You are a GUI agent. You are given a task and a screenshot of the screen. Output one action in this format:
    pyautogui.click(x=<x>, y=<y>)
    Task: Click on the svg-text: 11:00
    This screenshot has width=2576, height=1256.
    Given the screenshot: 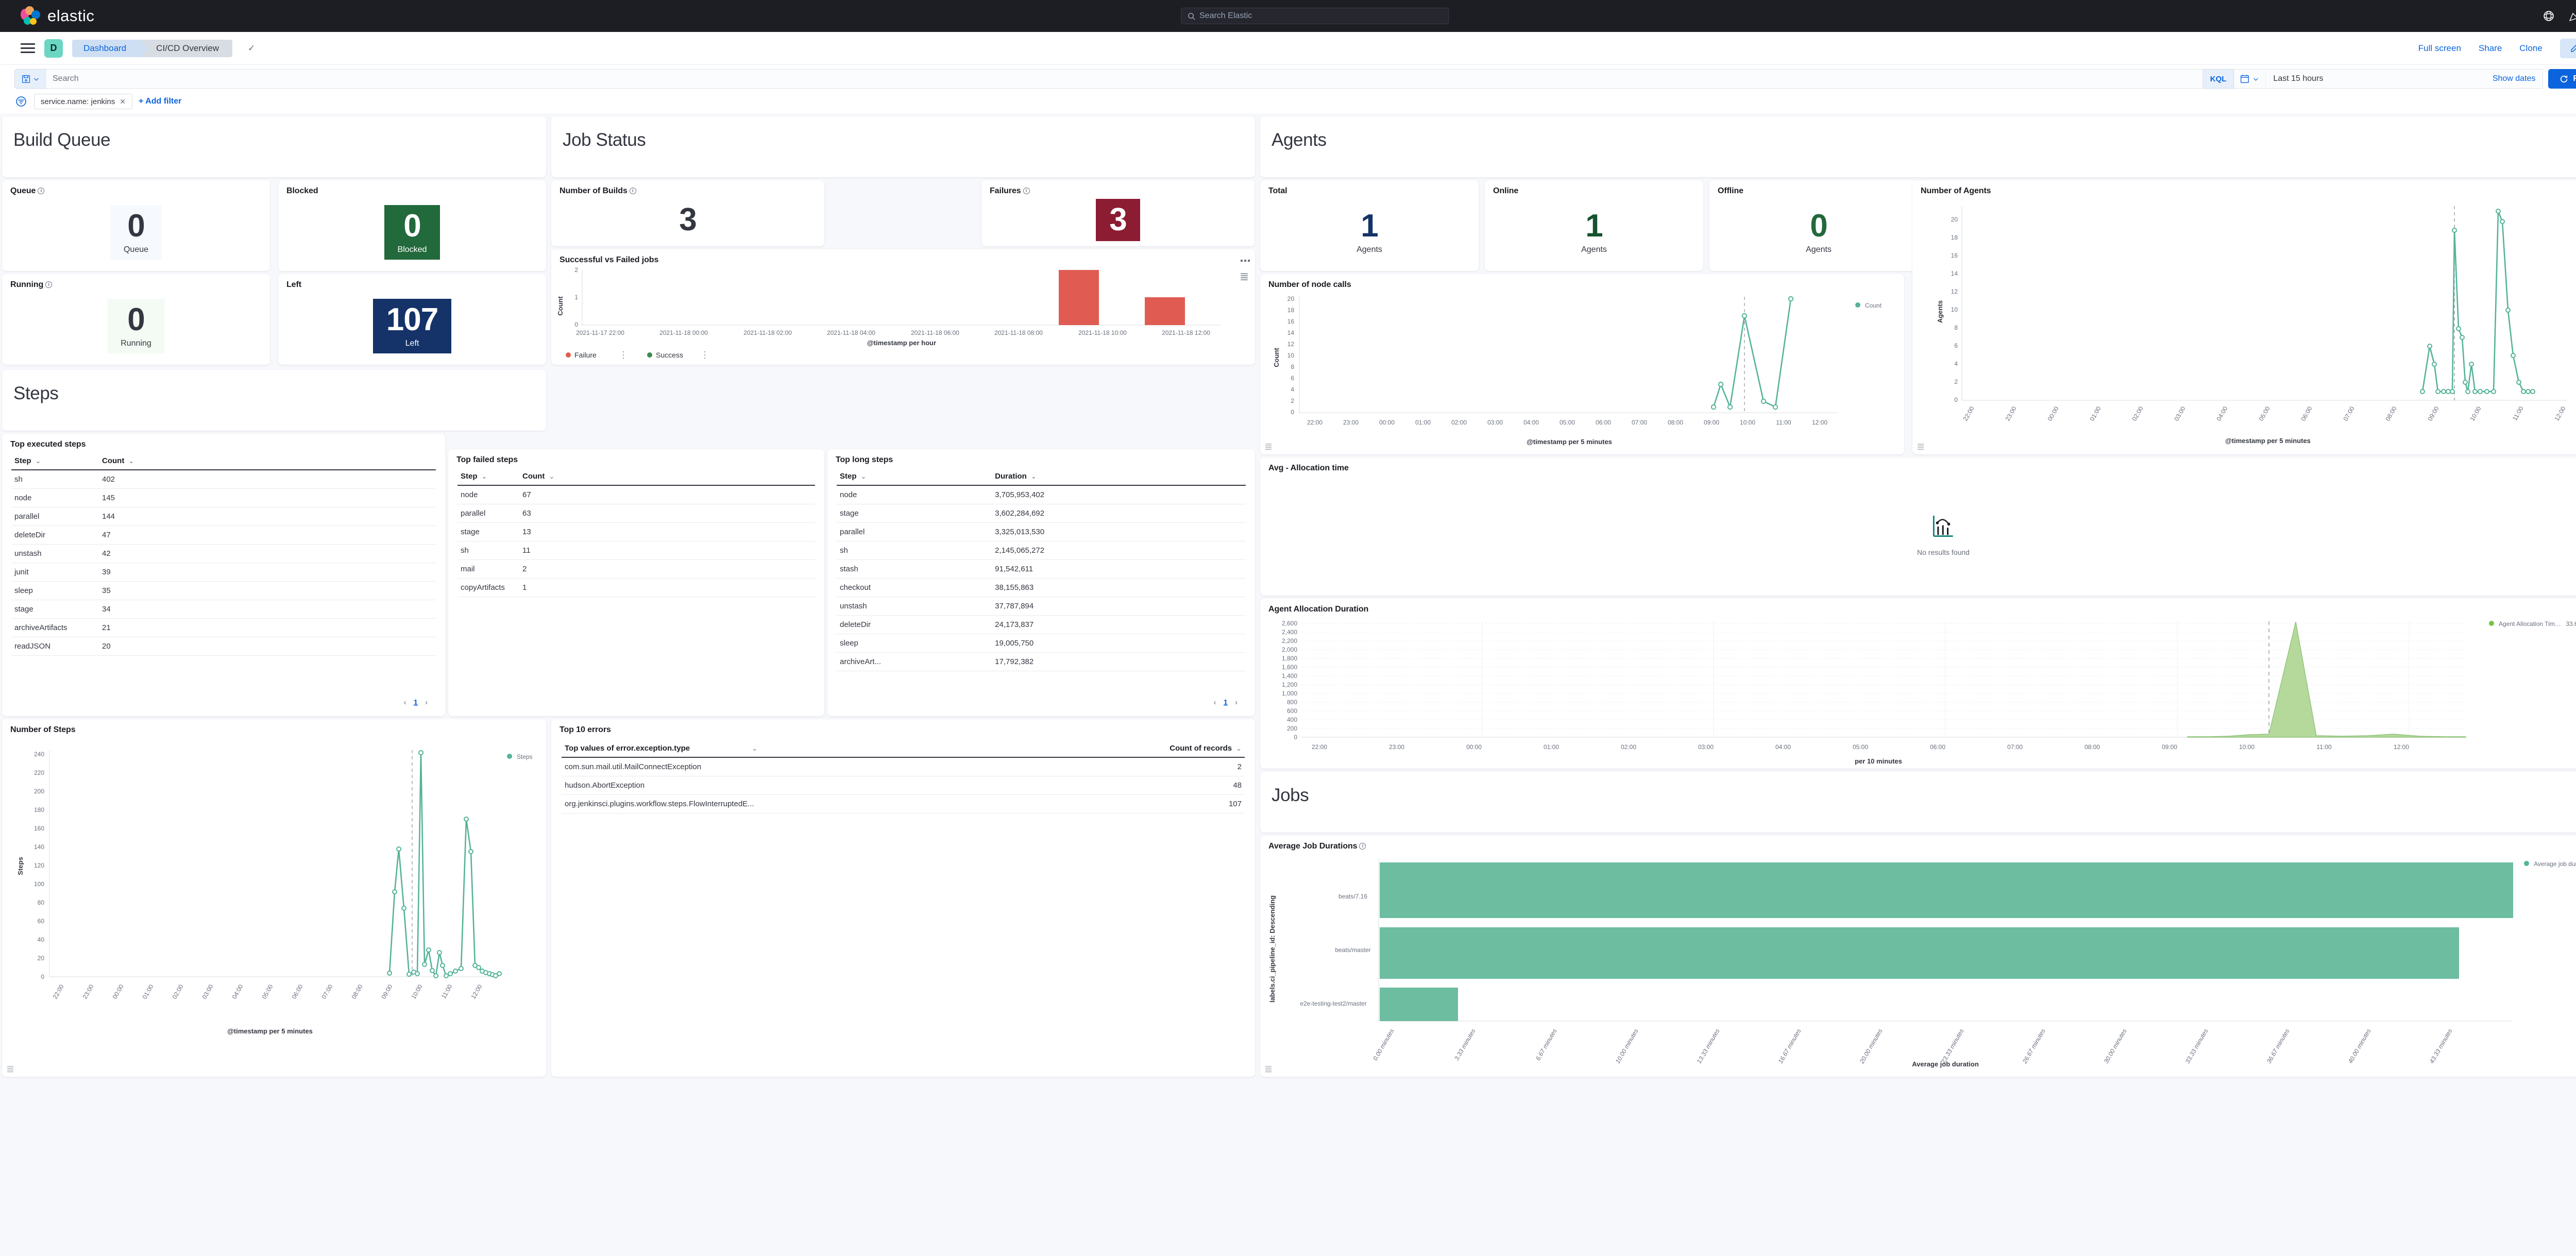 What is the action you would take?
    pyautogui.click(x=1783, y=422)
    